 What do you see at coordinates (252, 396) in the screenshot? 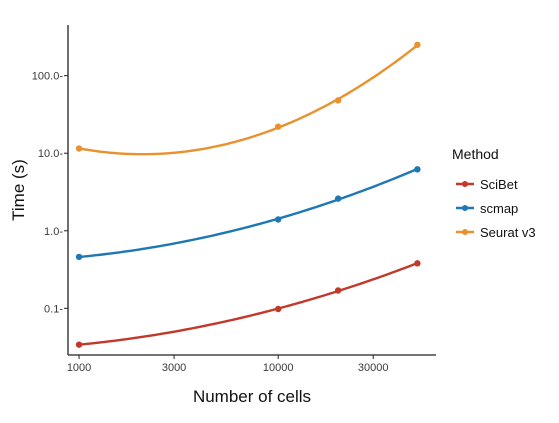
I see `x-axis-title: Number of cells` at bounding box center [252, 396].